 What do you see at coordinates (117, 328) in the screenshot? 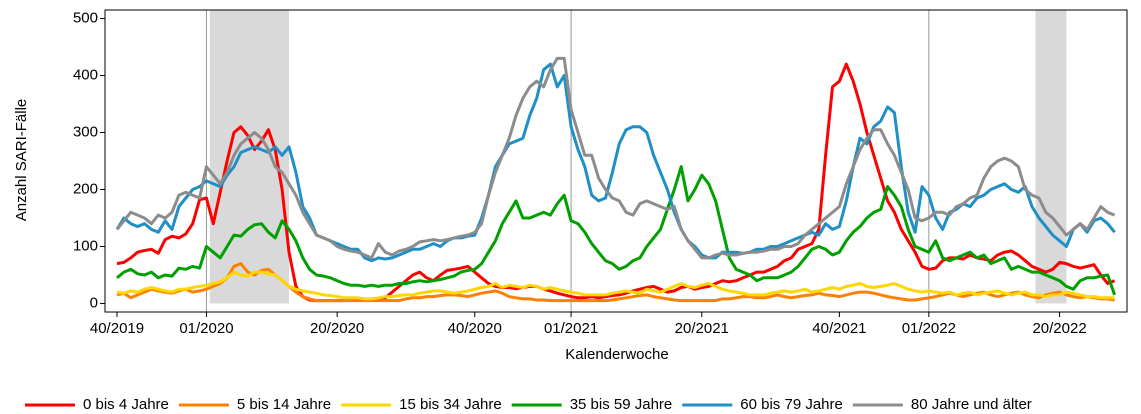
I see `x-tick-label: 40/2019` at bounding box center [117, 328].